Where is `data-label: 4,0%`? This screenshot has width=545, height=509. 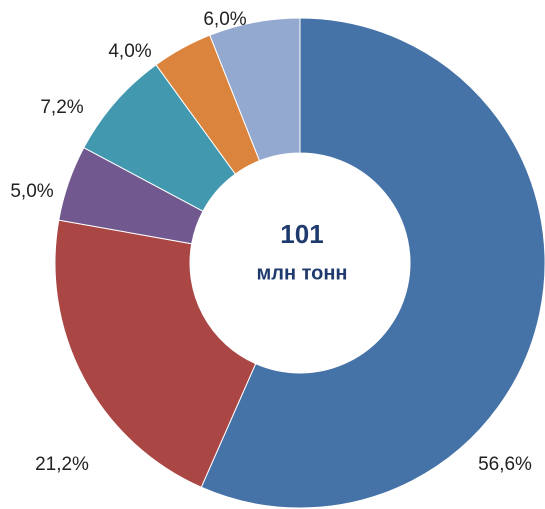
data-label: 4,0% is located at coordinates (129, 51).